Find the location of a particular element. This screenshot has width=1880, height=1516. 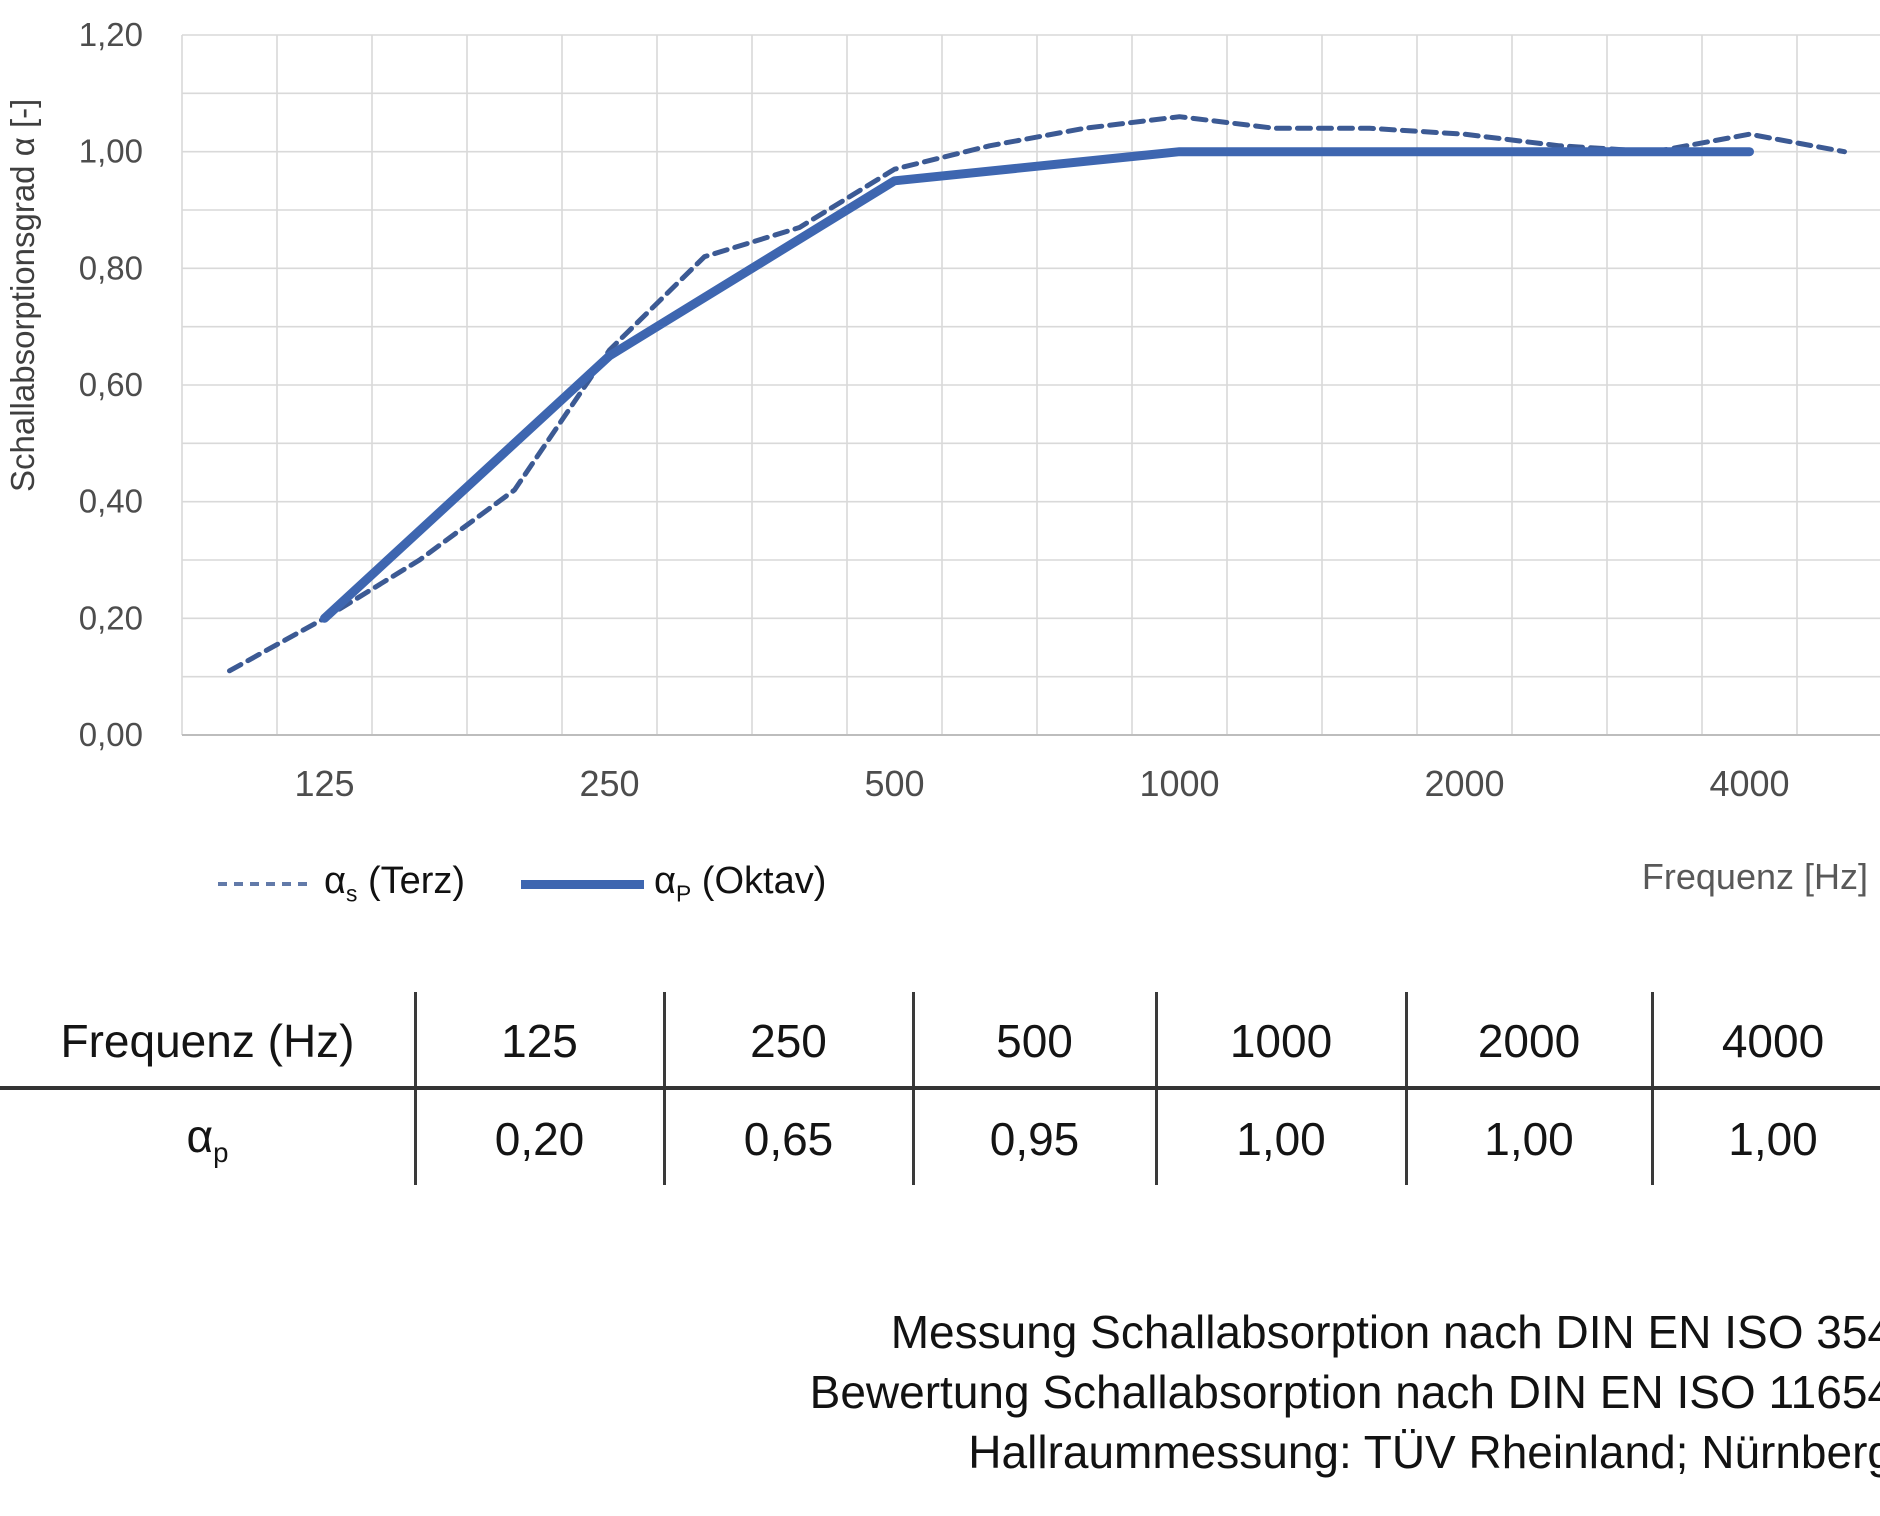

legend-label-alpha-s-terz: αs (Terz) is located at coordinates (395, 883).